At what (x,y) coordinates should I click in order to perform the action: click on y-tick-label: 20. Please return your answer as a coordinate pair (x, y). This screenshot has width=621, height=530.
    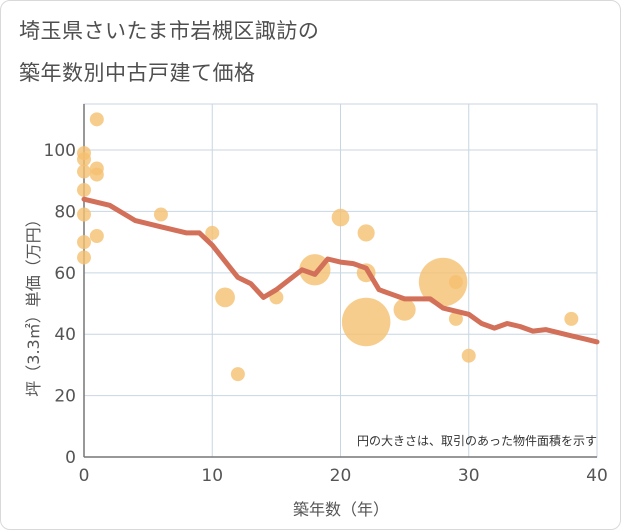
    Looking at the image, I should click on (65, 397).